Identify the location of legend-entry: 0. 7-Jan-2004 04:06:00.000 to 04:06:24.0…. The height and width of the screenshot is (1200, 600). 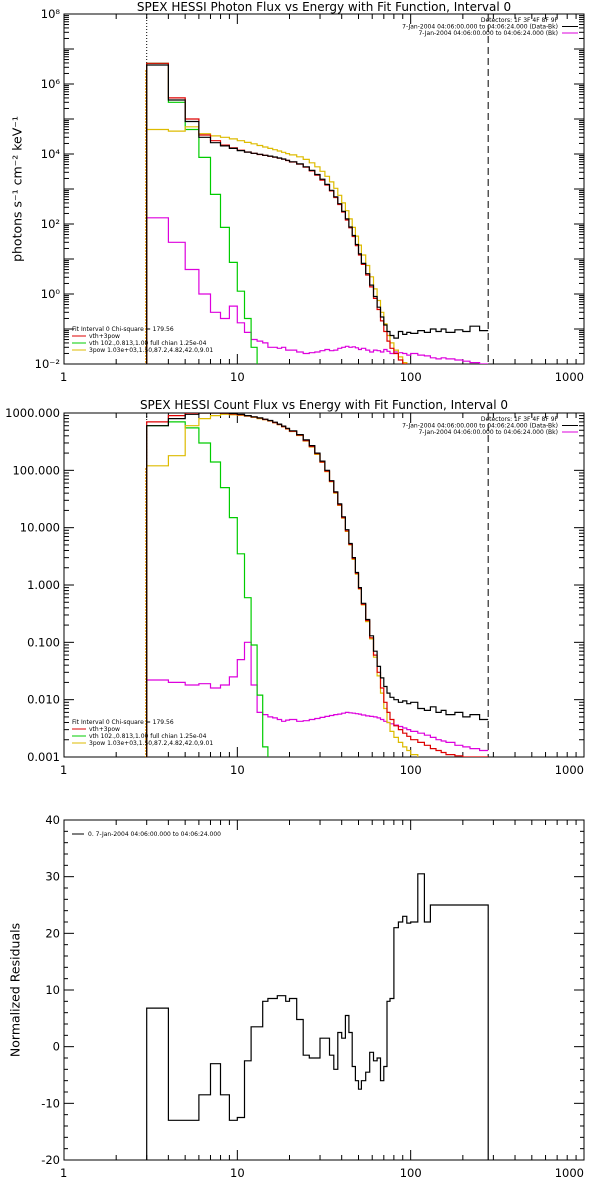
(154, 834).